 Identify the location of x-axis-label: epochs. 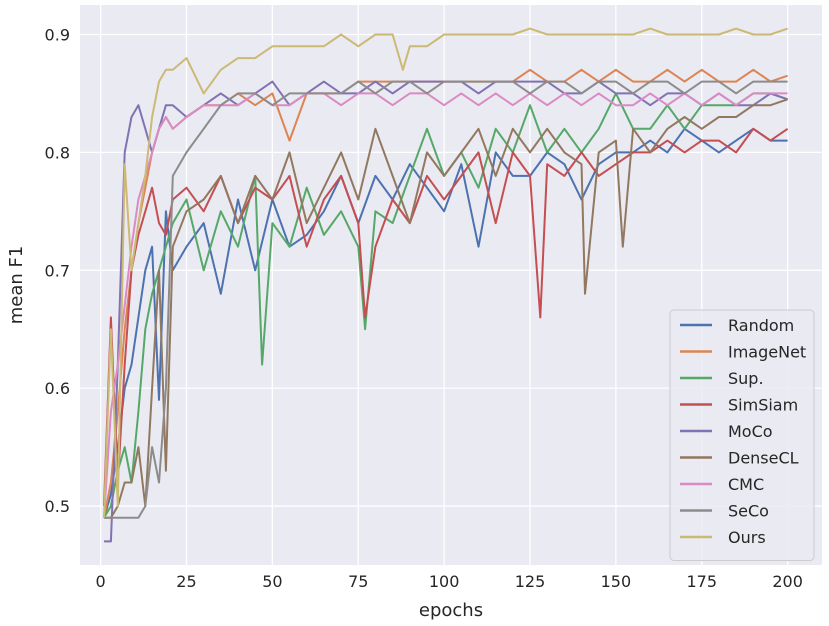
(451, 610).